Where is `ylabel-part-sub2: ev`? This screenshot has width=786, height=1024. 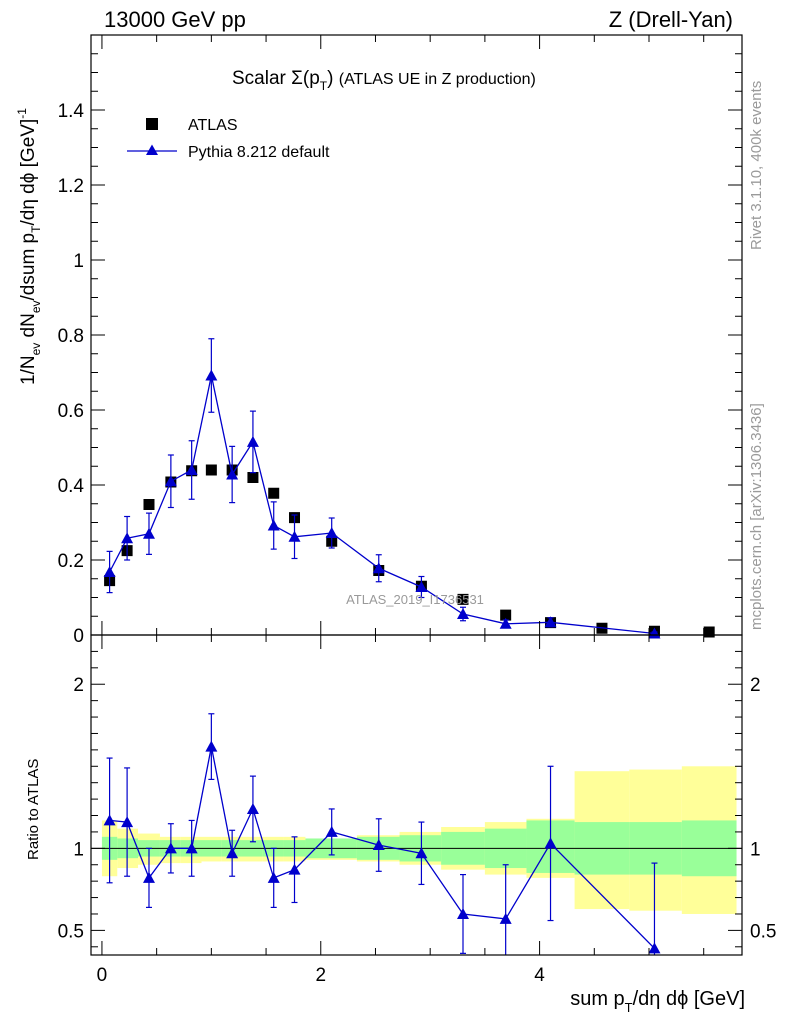
ylabel-part-sub2: ev is located at coordinates (36, 306).